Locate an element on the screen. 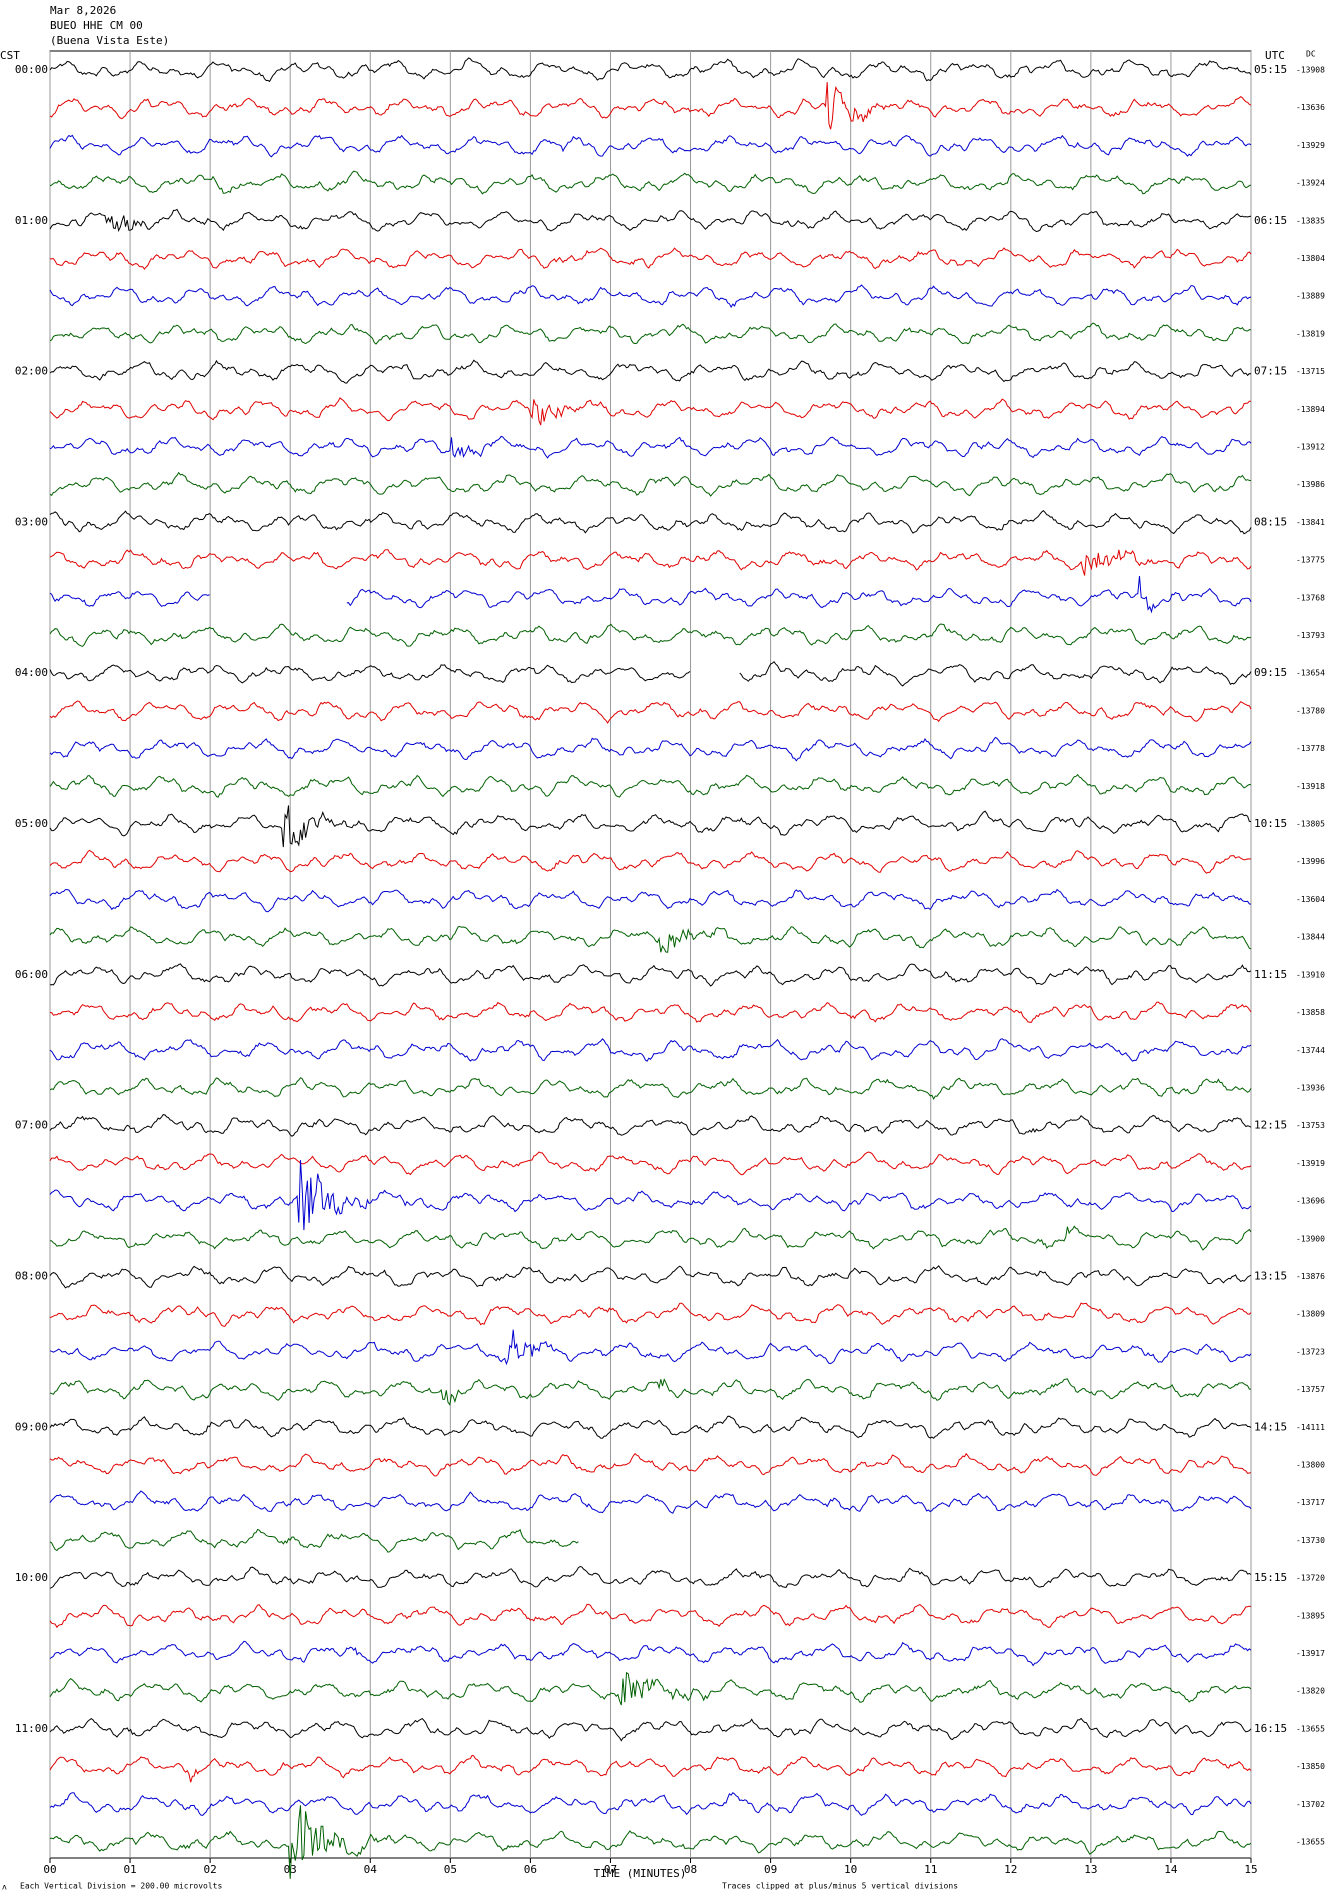  dc-value: -13850 is located at coordinates (1310, 1766).